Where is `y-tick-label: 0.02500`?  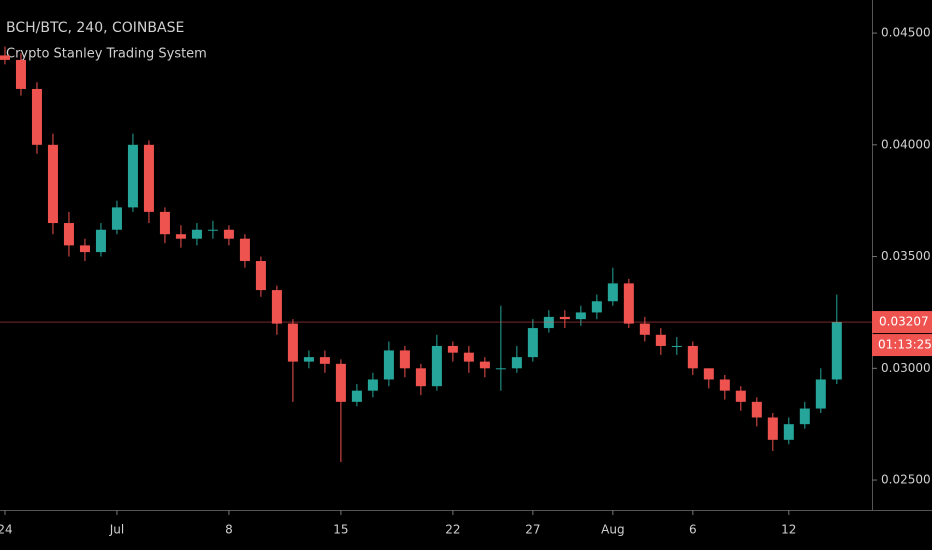 y-tick-label: 0.02500 is located at coordinates (906, 480).